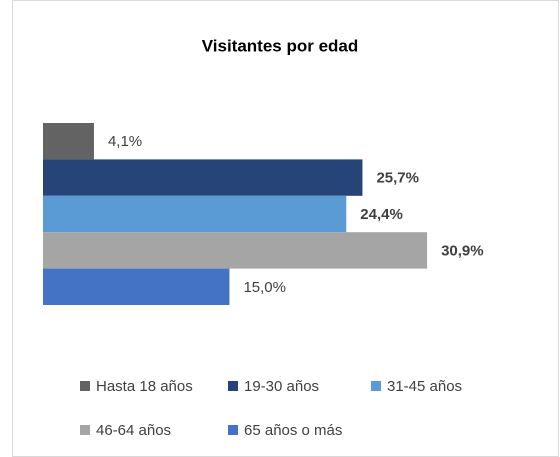 This screenshot has width=560, height=457. Describe the element at coordinates (462, 250) in the screenshot. I see `value-label: 30,9%` at that location.